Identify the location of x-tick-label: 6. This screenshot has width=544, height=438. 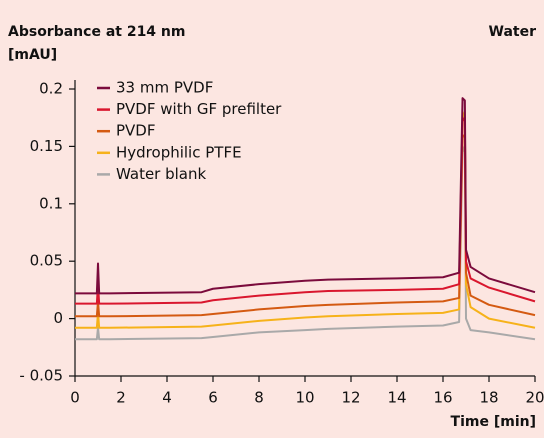
(213, 398).